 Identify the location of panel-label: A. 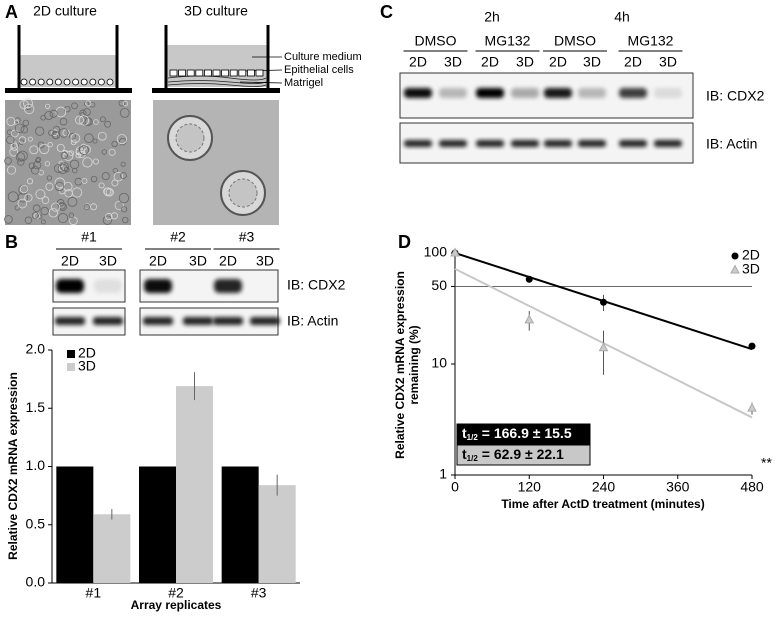
(11, 12).